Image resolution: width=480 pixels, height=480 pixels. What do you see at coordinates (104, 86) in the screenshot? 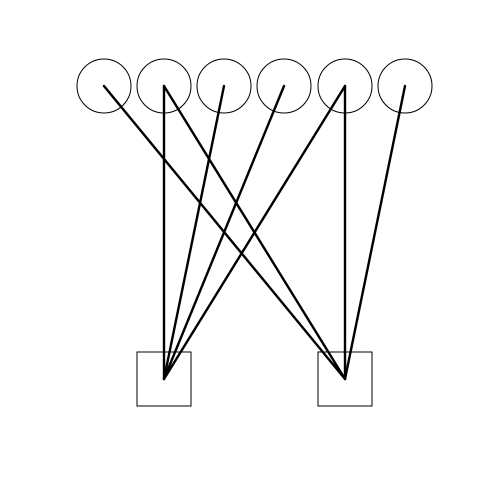
I see `circle-node-c1` at bounding box center [104, 86].